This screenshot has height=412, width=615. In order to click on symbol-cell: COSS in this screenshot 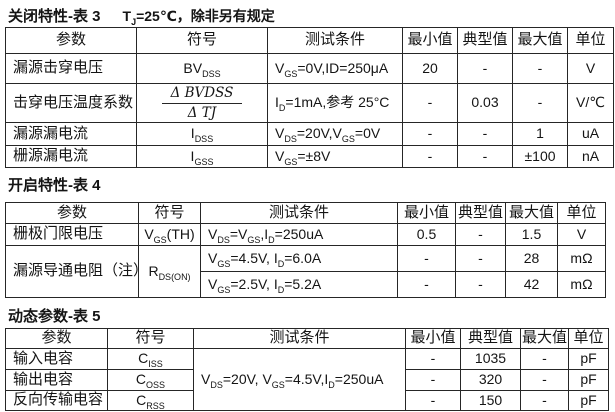, I will do `click(150, 380)`.